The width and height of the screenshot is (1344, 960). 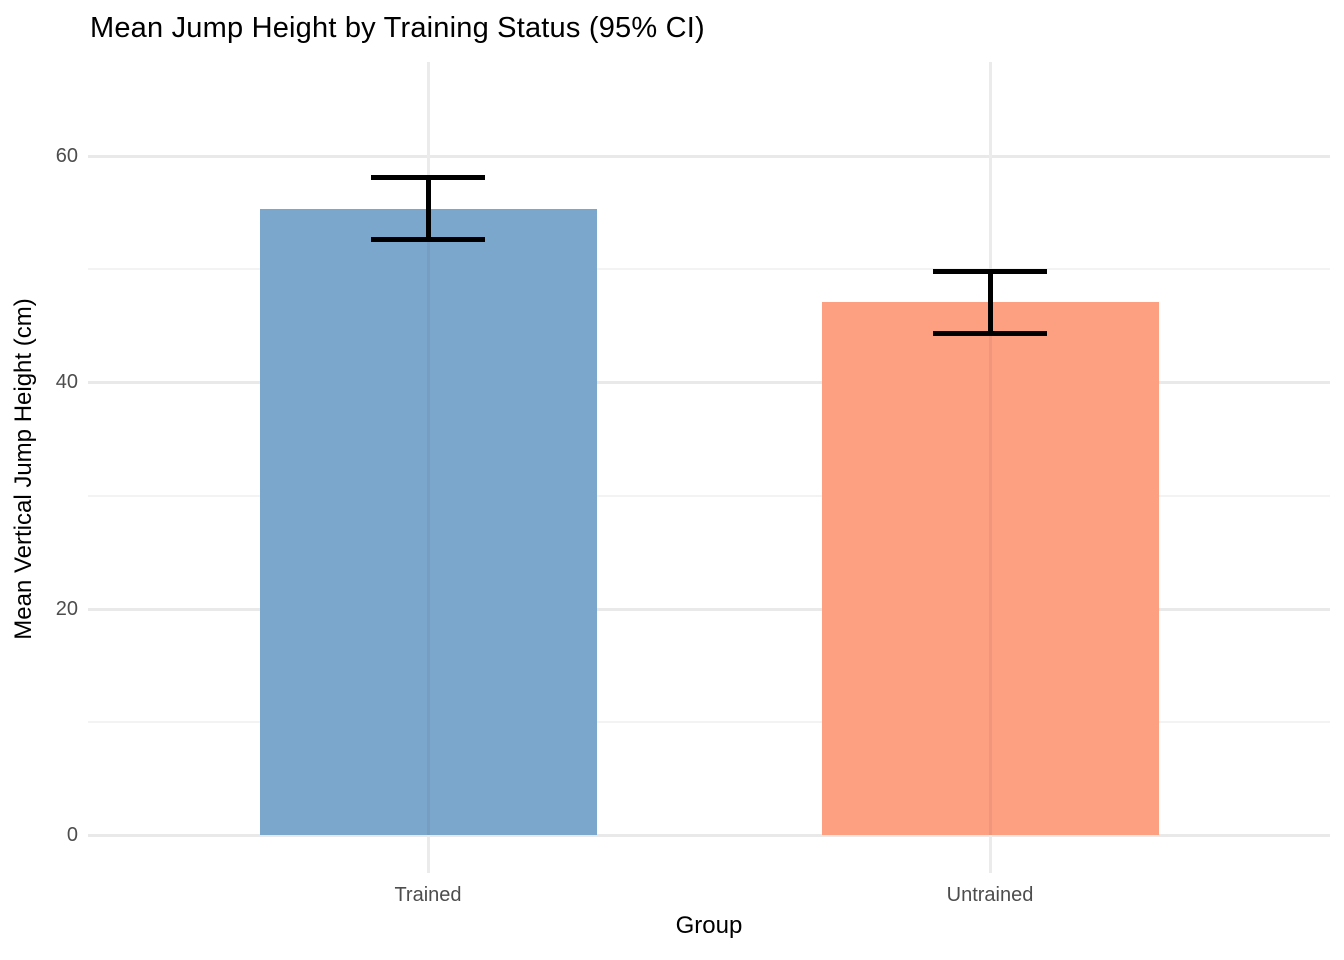 I want to click on y-tick-label: 0, so click(x=72, y=835).